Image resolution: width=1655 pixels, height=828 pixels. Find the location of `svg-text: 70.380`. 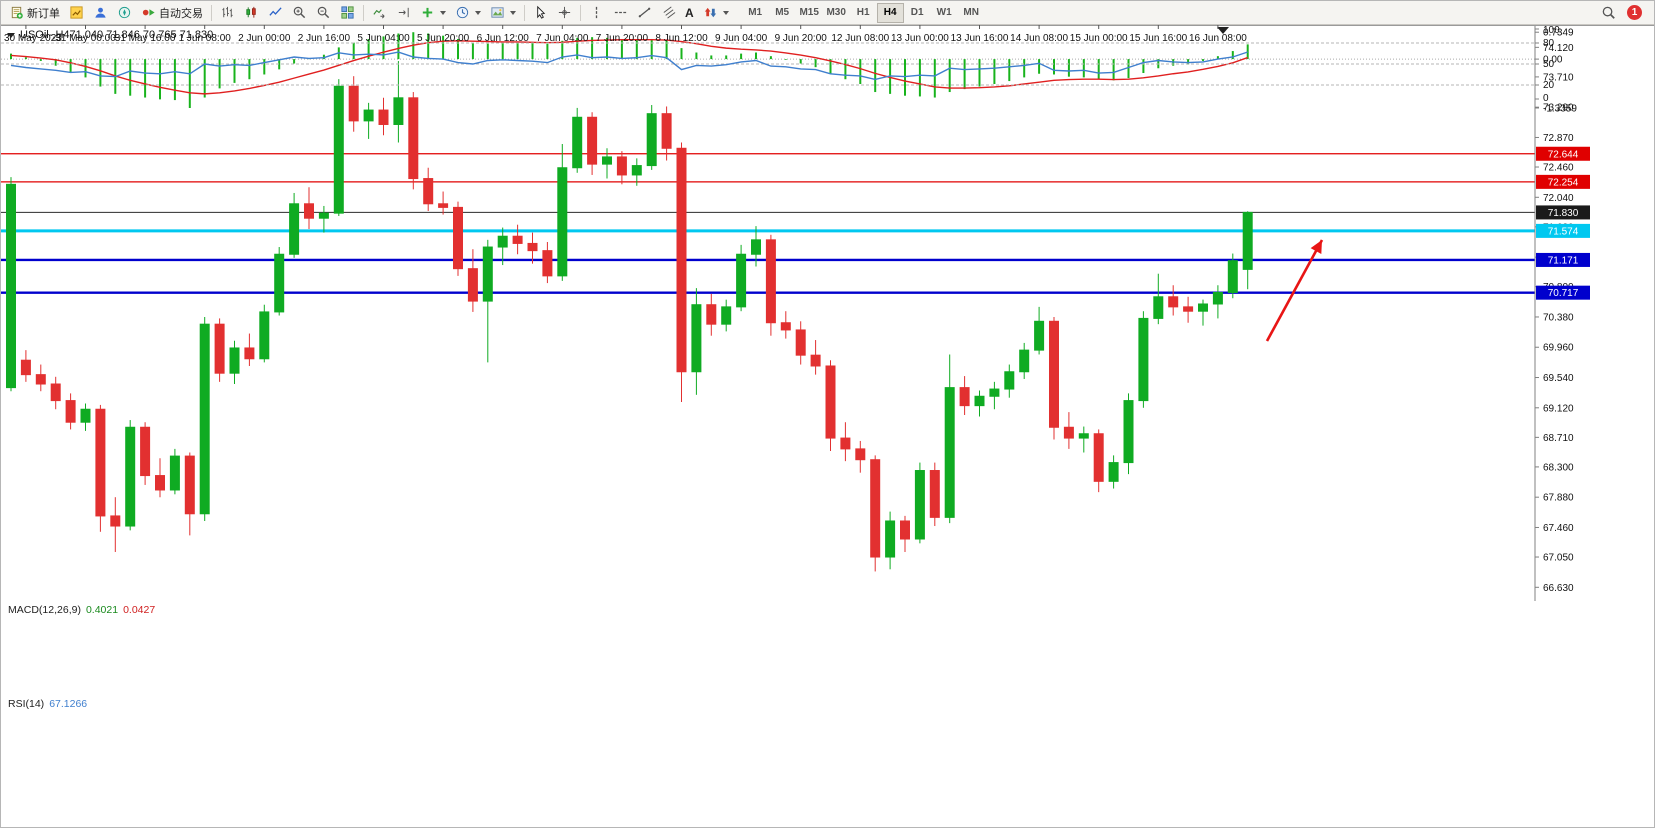

svg-text: 70.380 is located at coordinates (1558, 317).